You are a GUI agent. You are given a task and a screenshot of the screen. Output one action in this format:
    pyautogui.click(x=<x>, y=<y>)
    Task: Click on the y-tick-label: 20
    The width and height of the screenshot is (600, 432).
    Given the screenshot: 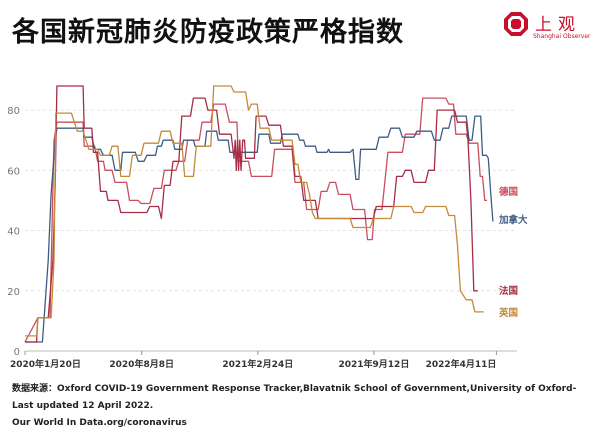 What is the action you would take?
    pyautogui.click(x=13, y=292)
    